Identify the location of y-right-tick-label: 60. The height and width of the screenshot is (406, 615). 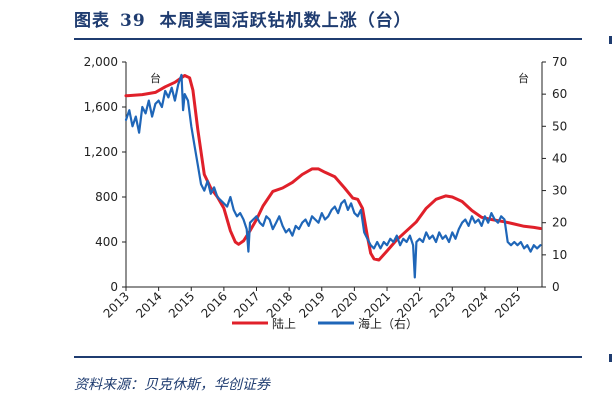
(559, 94).